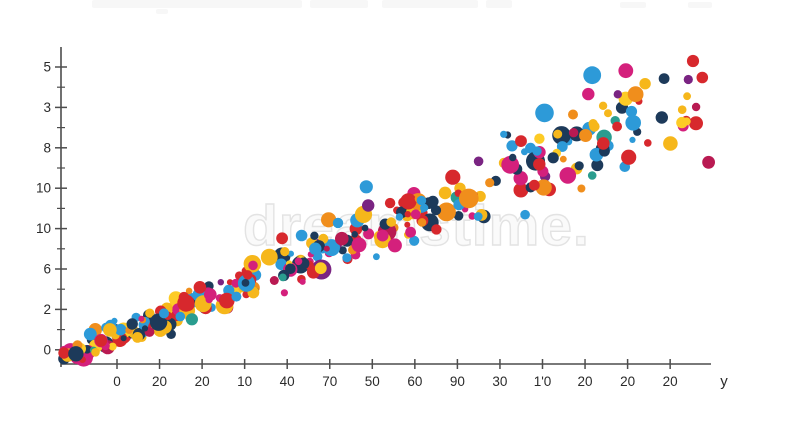 Image resolution: width=800 pixels, height=437 pixels. I want to click on x-tick-label: 10, so click(244, 381).